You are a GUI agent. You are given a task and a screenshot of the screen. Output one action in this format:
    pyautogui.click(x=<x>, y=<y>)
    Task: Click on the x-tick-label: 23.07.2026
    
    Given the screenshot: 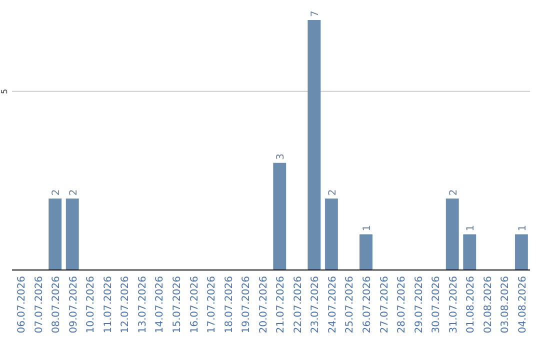 What is the action you would take?
    pyautogui.click(x=316, y=305)
    